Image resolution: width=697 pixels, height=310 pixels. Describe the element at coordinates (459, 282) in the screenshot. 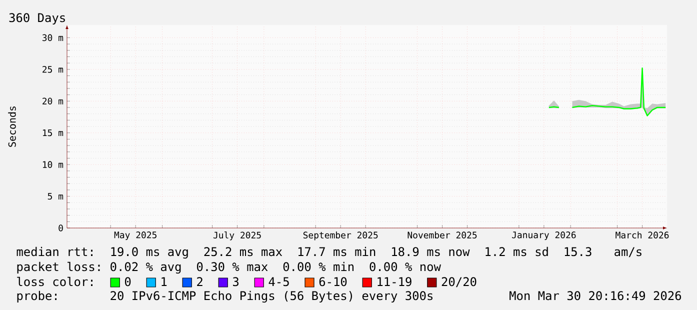

I see `legend-label: 20/20` at that location.